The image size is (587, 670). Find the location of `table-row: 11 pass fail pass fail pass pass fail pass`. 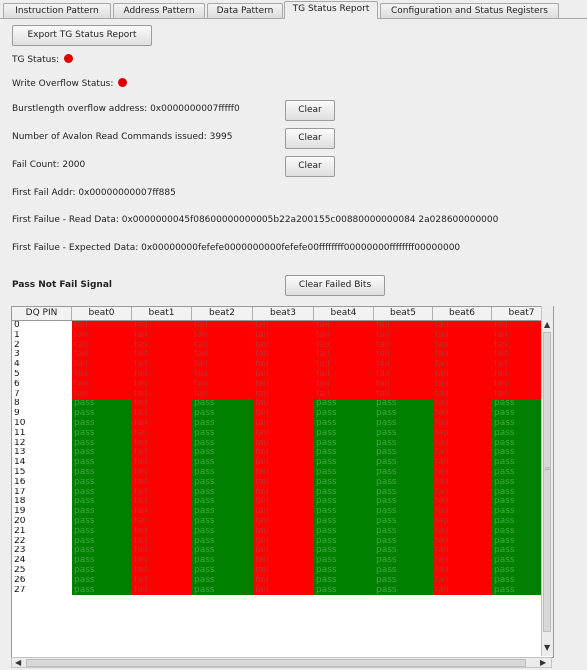

table-row: 11 pass fail pass fail pass pass fail pass is located at coordinates (282, 433).